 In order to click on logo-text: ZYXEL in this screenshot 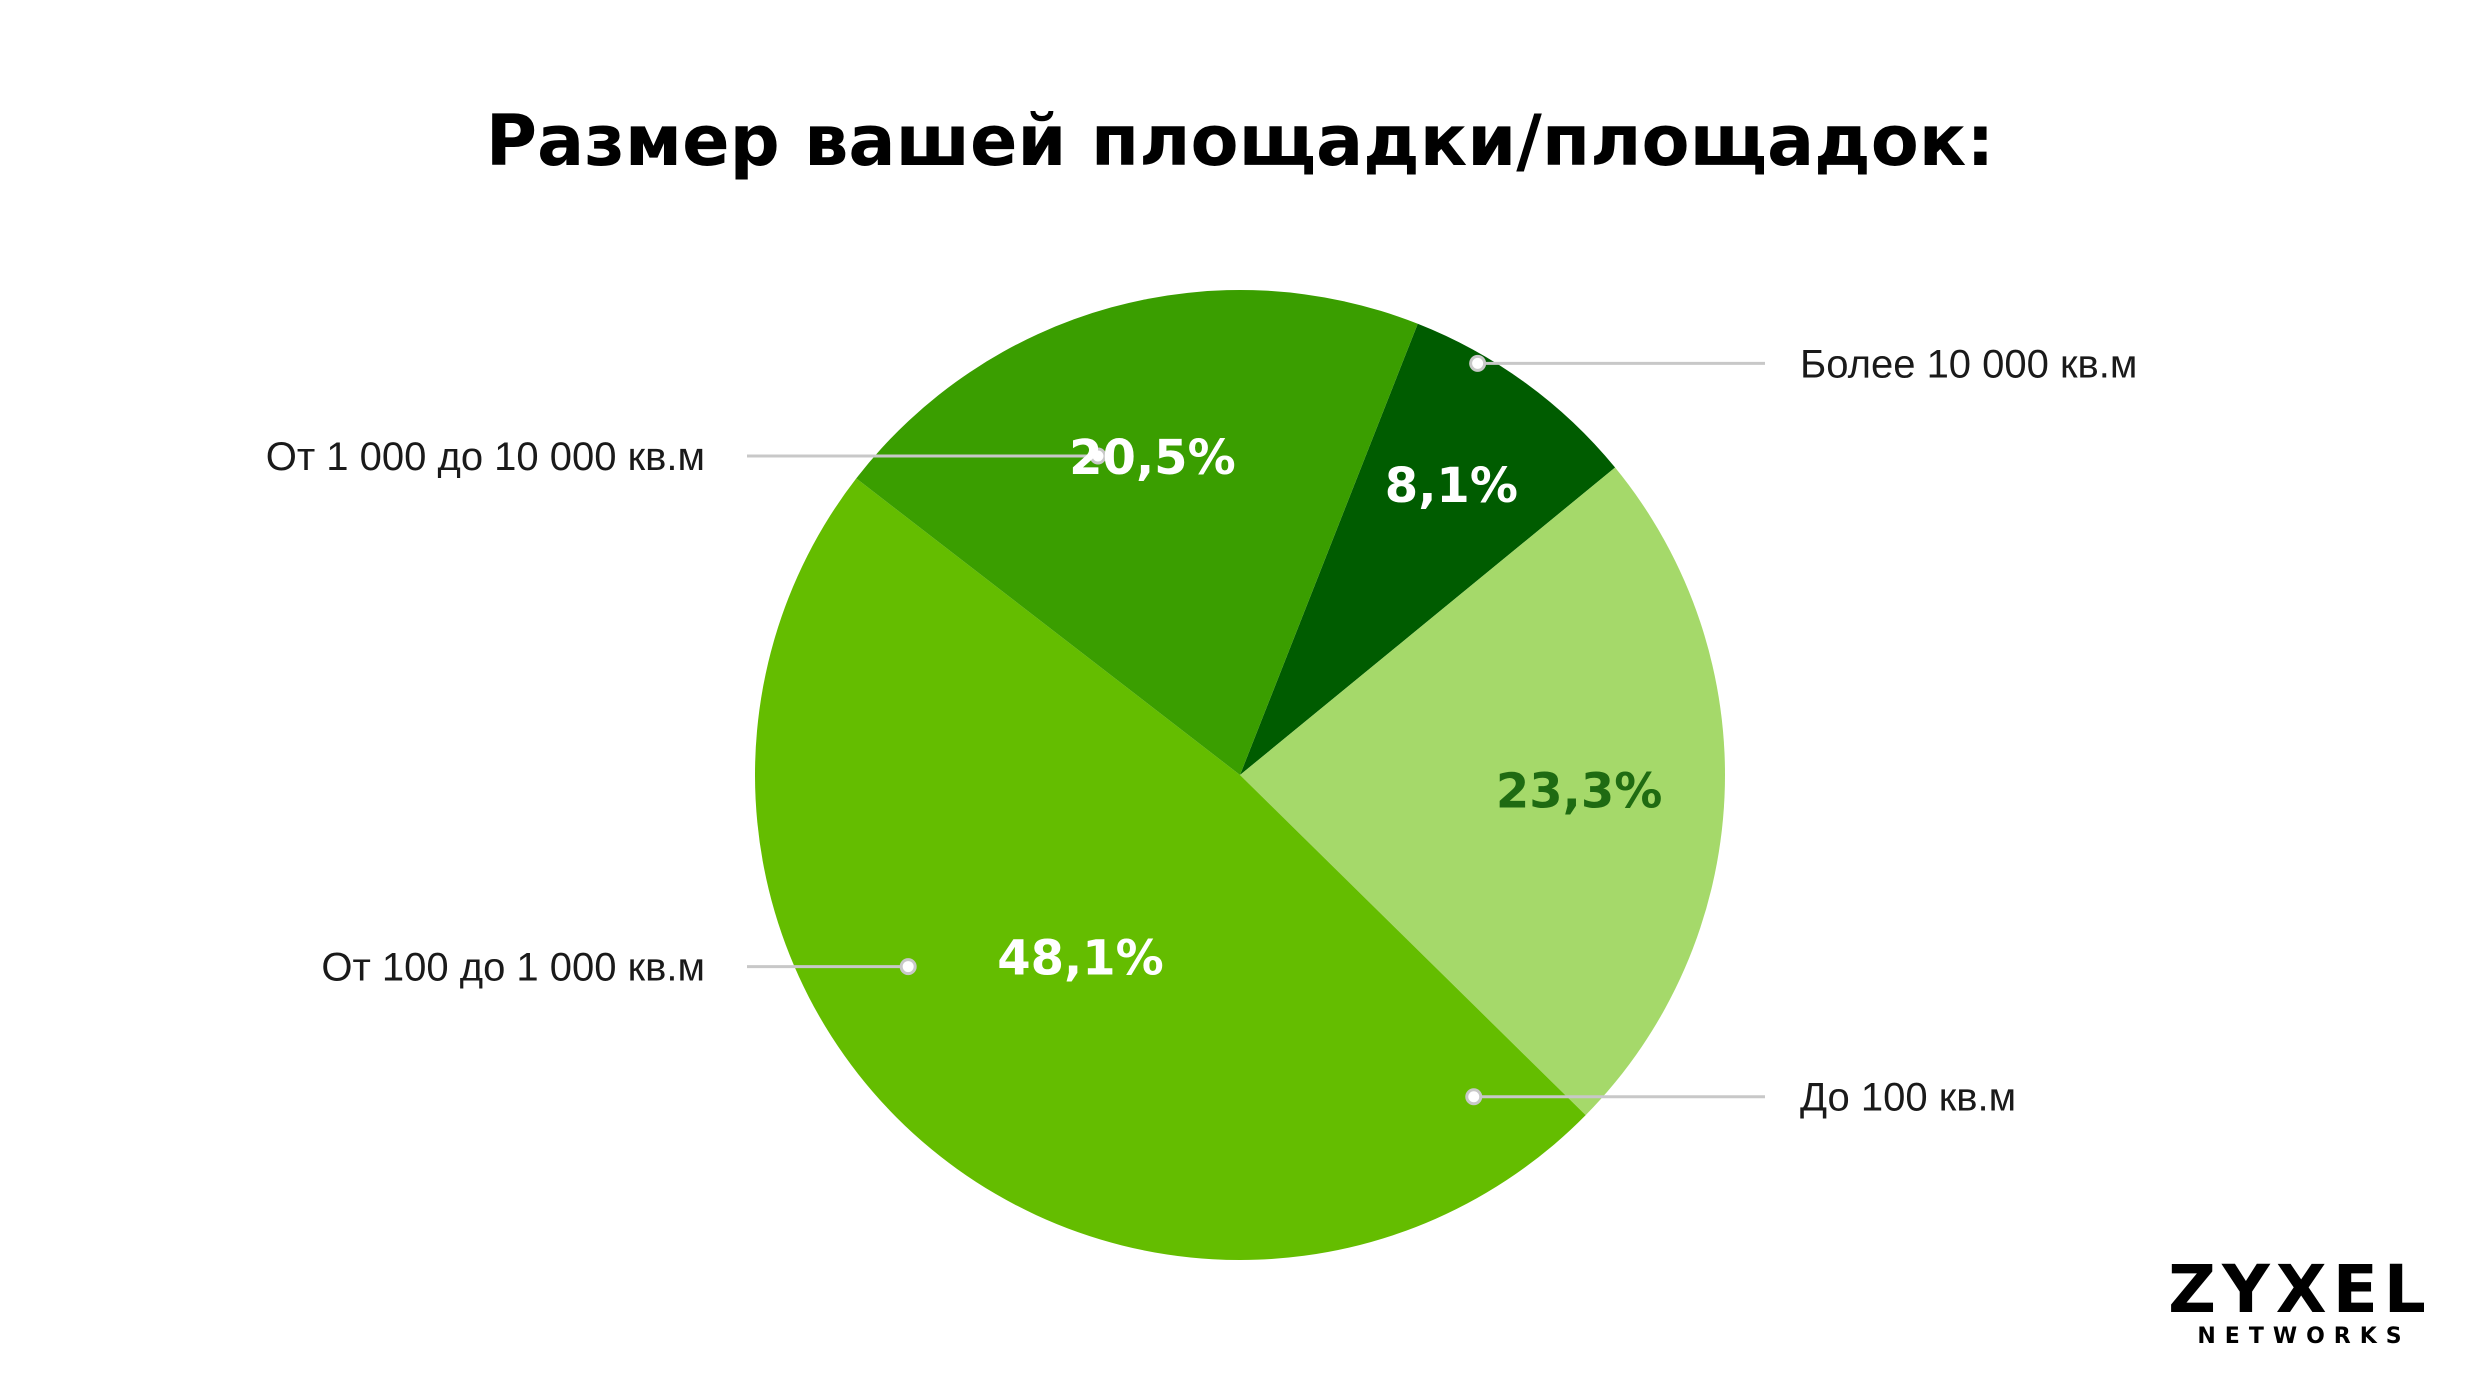, I will do `click(2300, 1289)`.